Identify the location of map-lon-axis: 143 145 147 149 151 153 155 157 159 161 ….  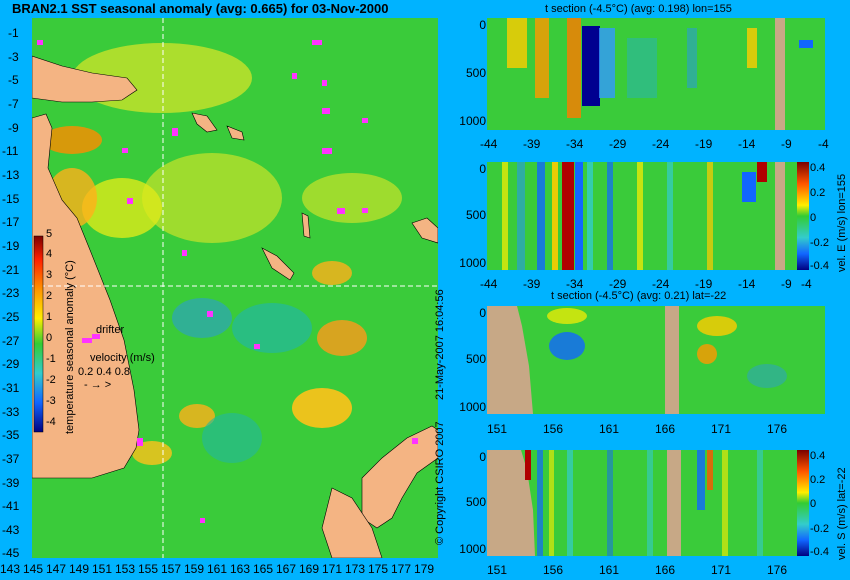
(217, 569).